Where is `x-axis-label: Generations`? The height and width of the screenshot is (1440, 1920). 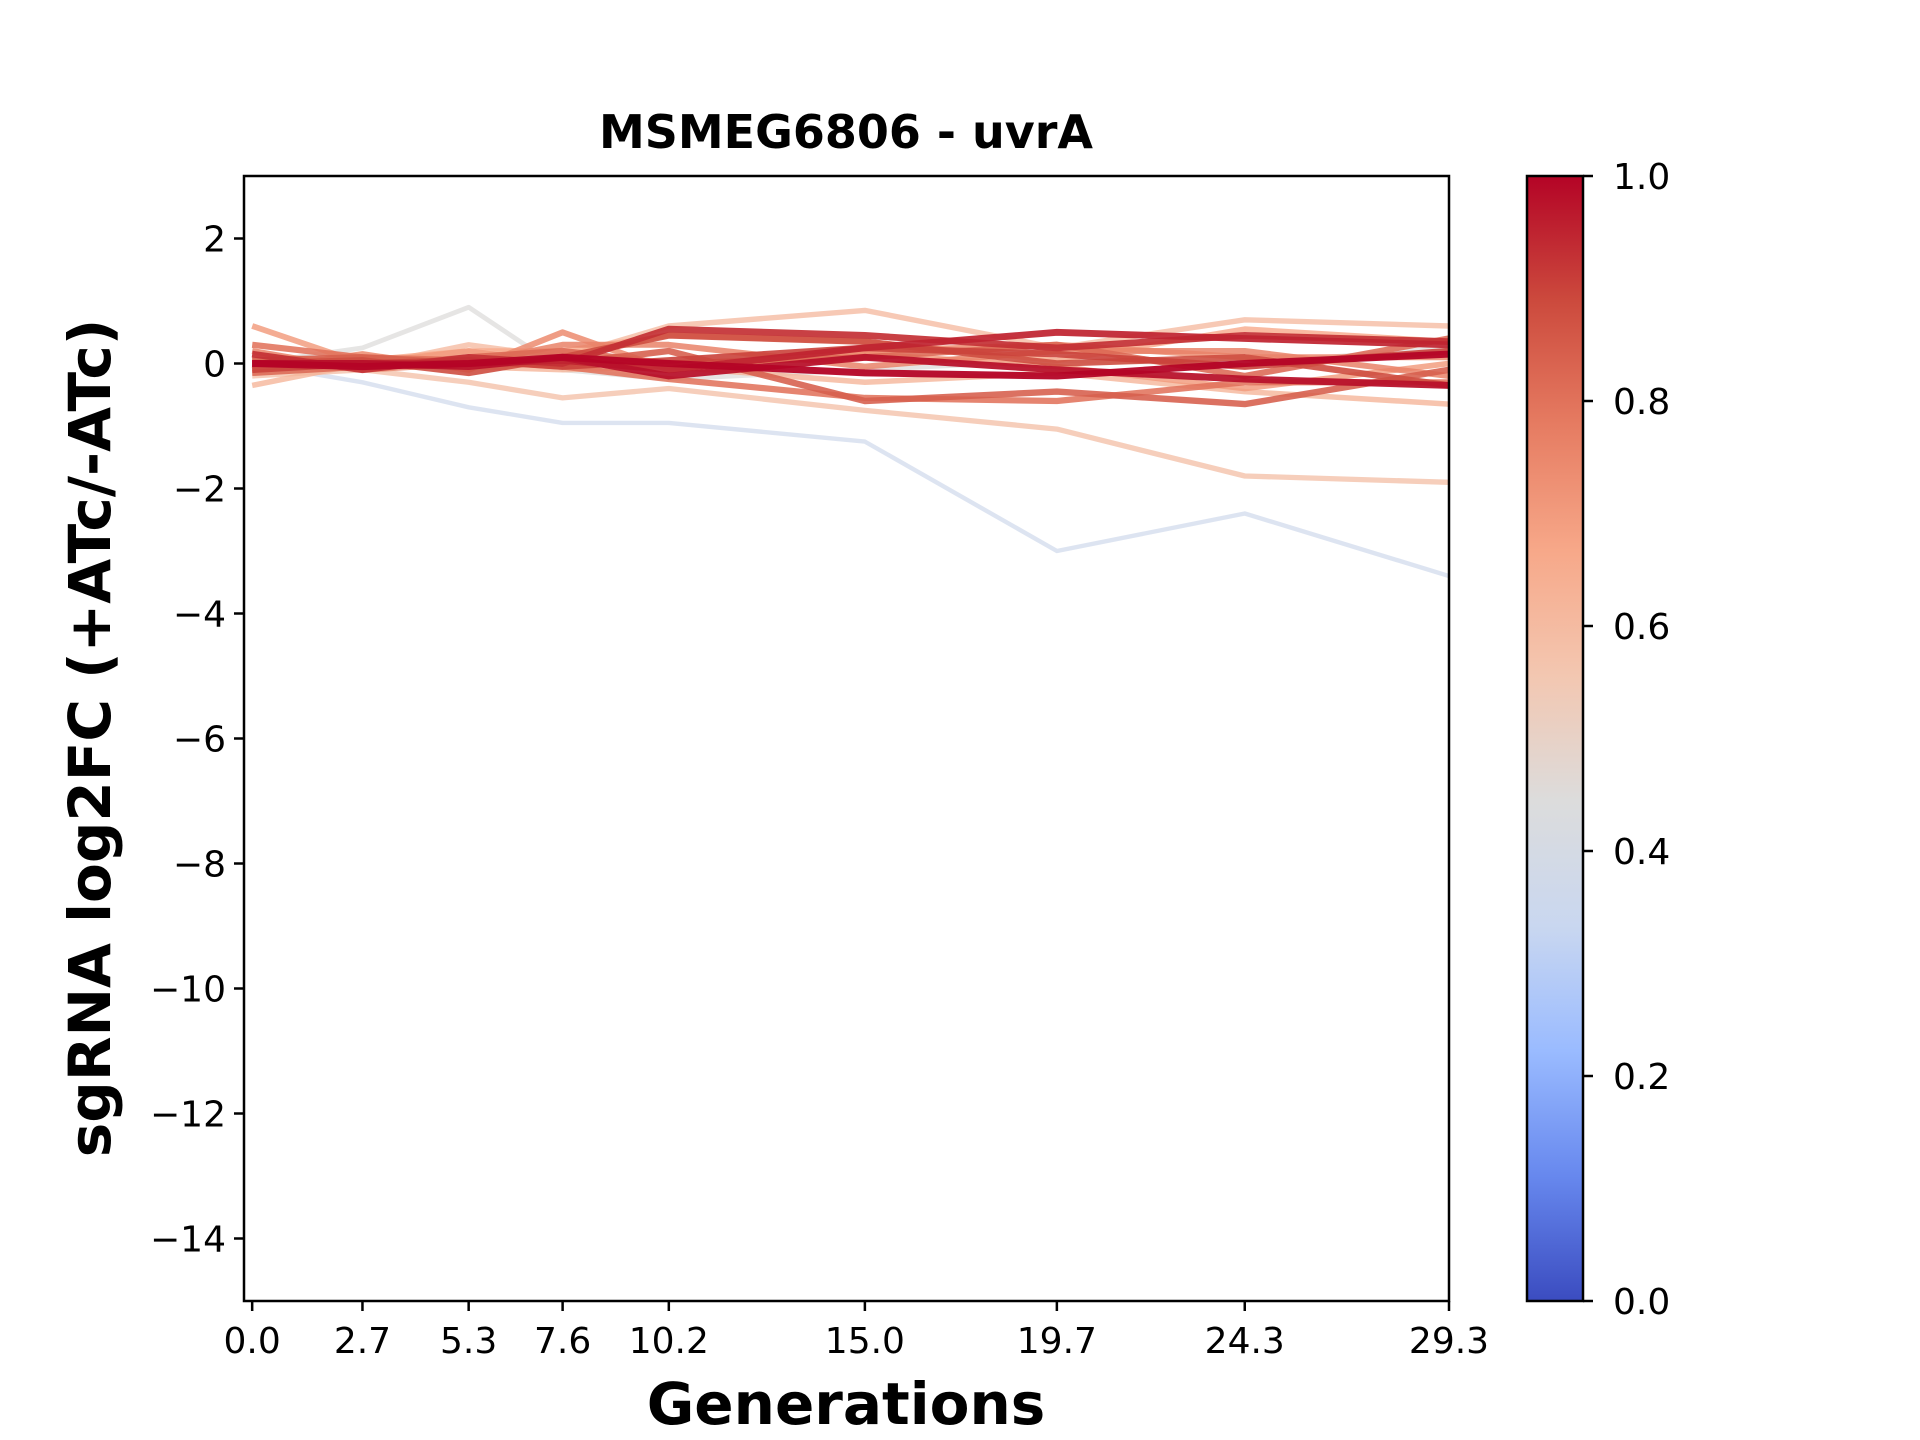
x-axis-label: Generations is located at coordinates (846, 1404).